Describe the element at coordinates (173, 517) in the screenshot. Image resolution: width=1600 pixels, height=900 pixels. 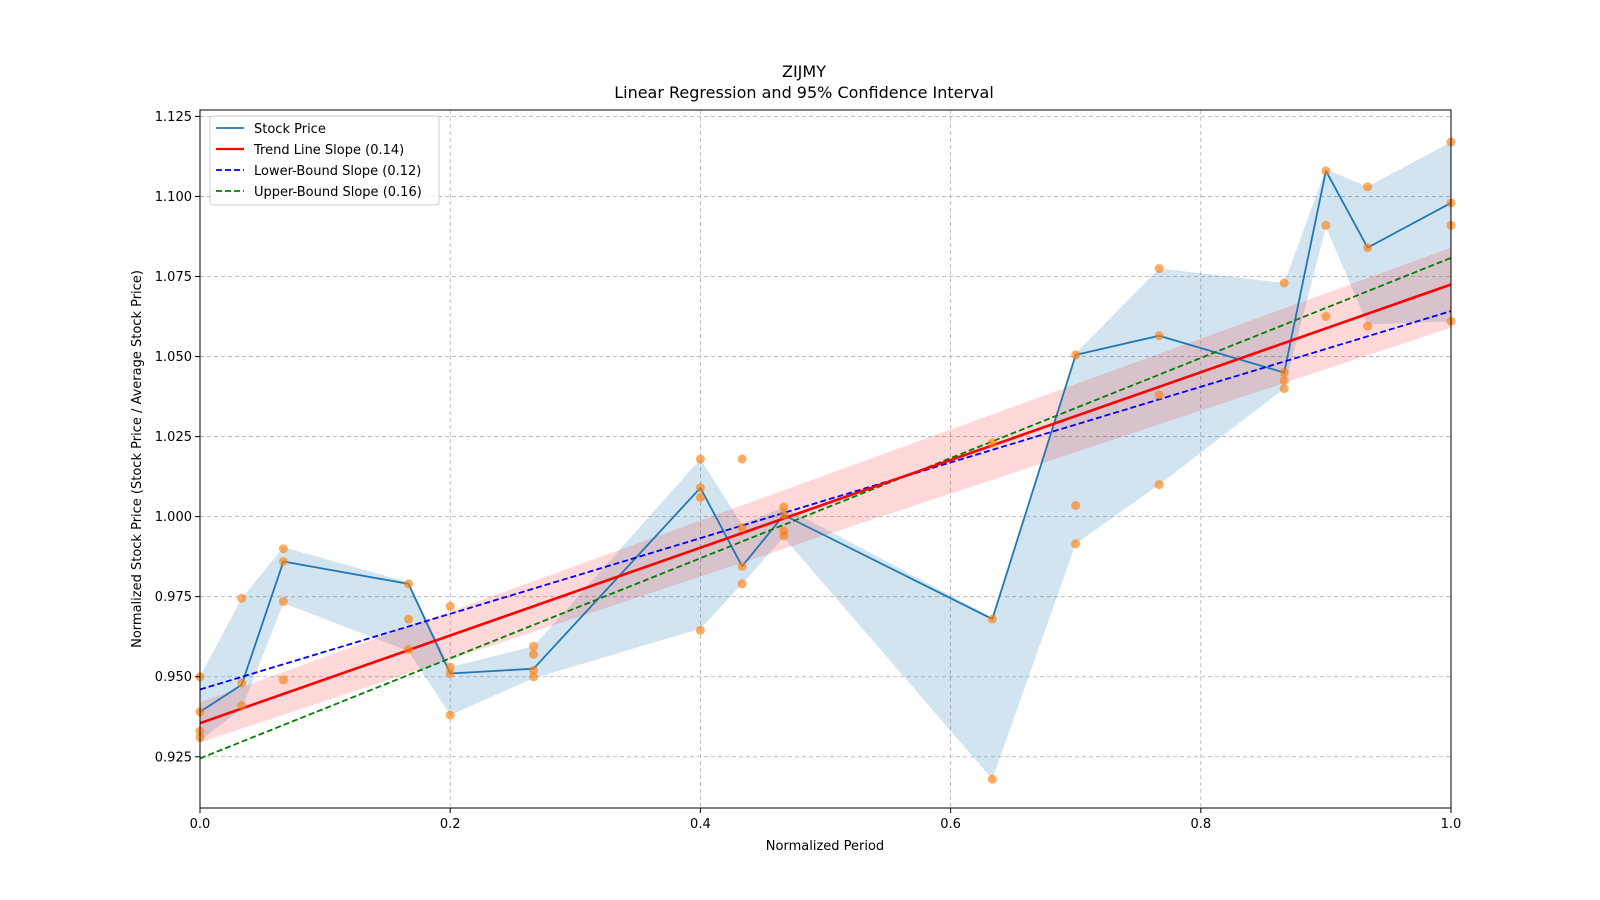
I see `y-tick-label: 1.000` at that location.